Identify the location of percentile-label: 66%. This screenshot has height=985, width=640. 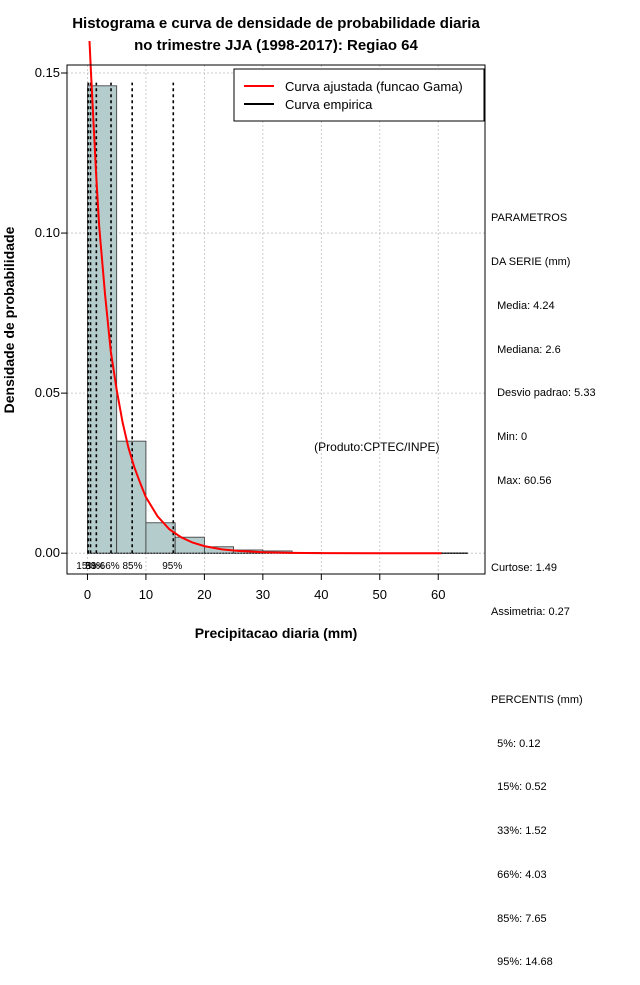
(110, 566).